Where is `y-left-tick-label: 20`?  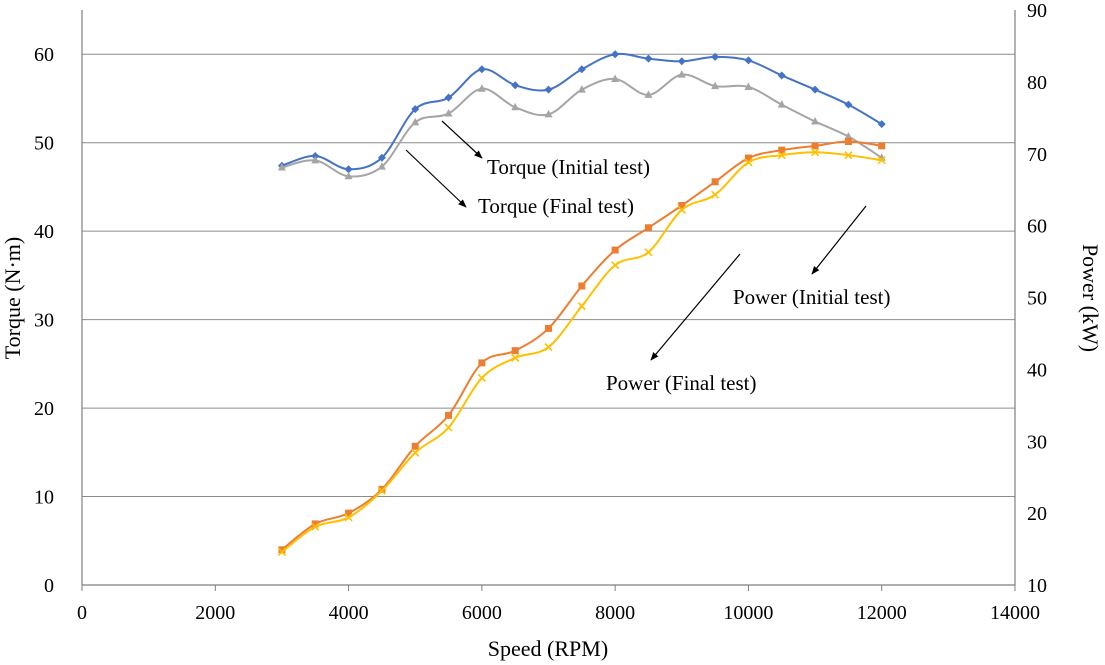 y-left-tick-label: 20 is located at coordinates (44, 409).